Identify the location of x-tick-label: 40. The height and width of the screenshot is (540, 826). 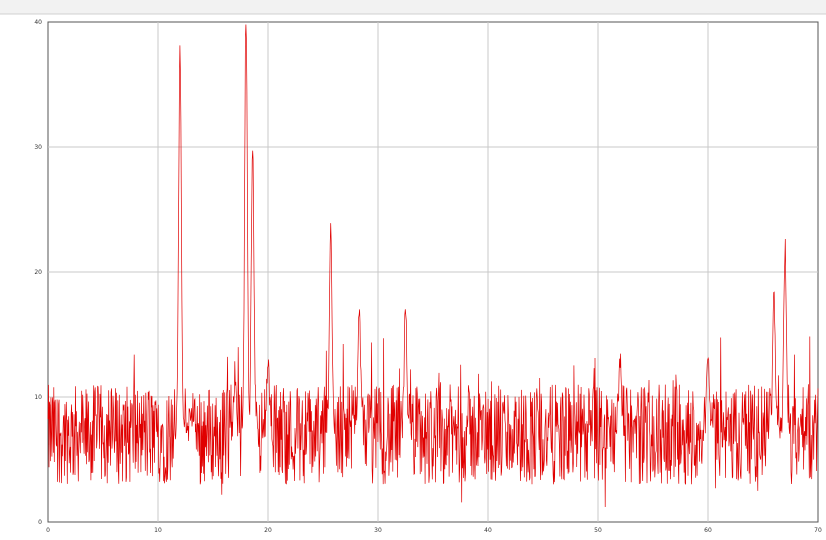
(488, 530).